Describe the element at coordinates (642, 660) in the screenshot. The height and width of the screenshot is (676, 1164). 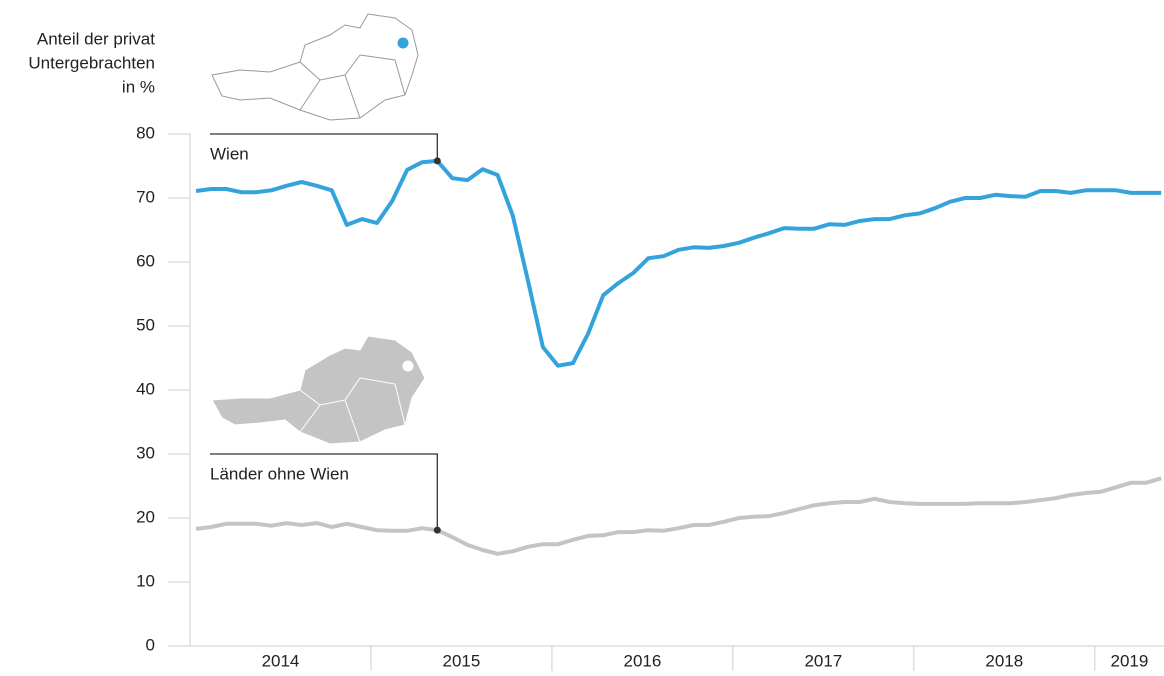
I see `x-tick-label: 2016` at that location.